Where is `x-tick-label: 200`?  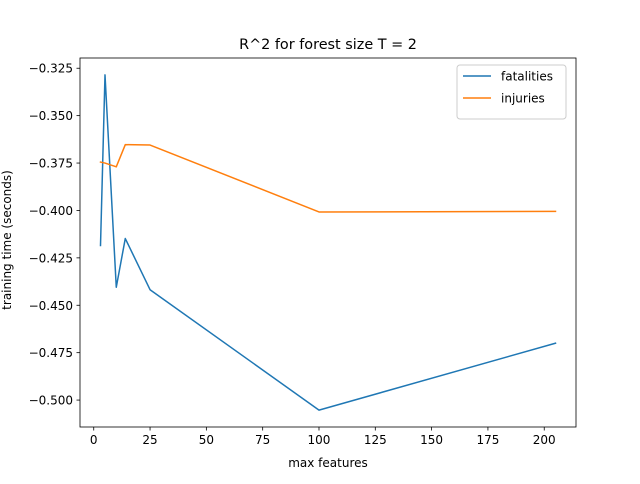 x-tick-label: 200 is located at coordinates (544, 440).